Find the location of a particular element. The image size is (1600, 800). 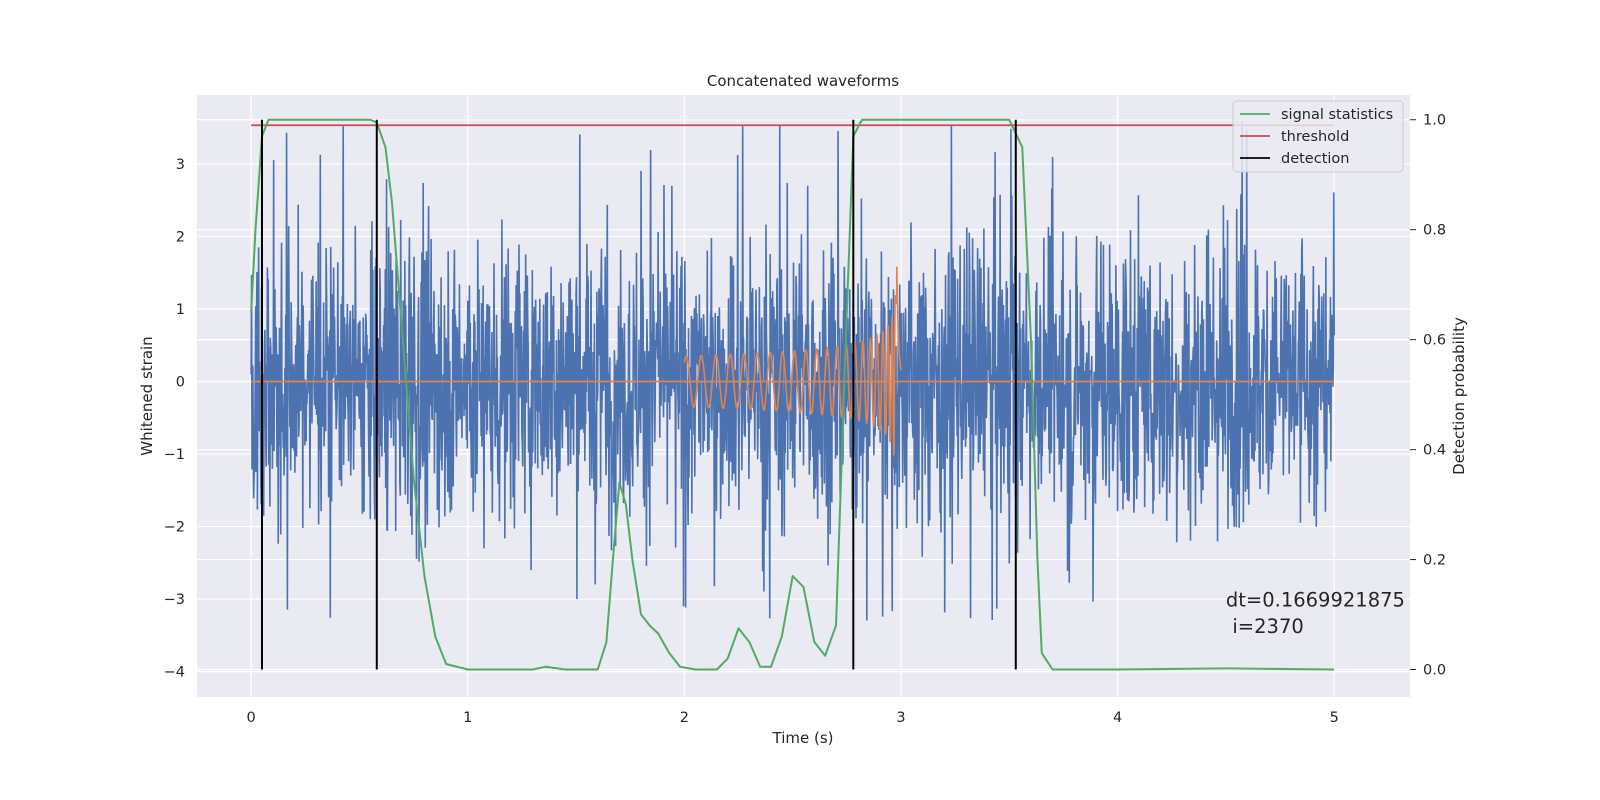

right-axis-label: Detection probability is located at coordinates (1459, 396).